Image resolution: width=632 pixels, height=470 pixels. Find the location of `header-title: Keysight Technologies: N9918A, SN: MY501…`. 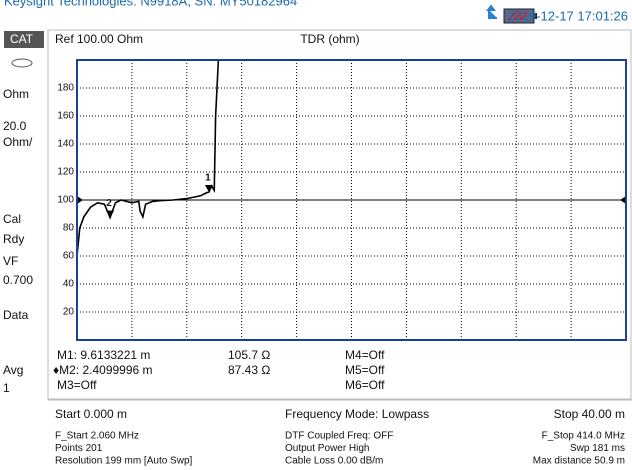

header-title: Keysight Technologies: N9918A, SN: MY501… is located at coordinates (150, 4).